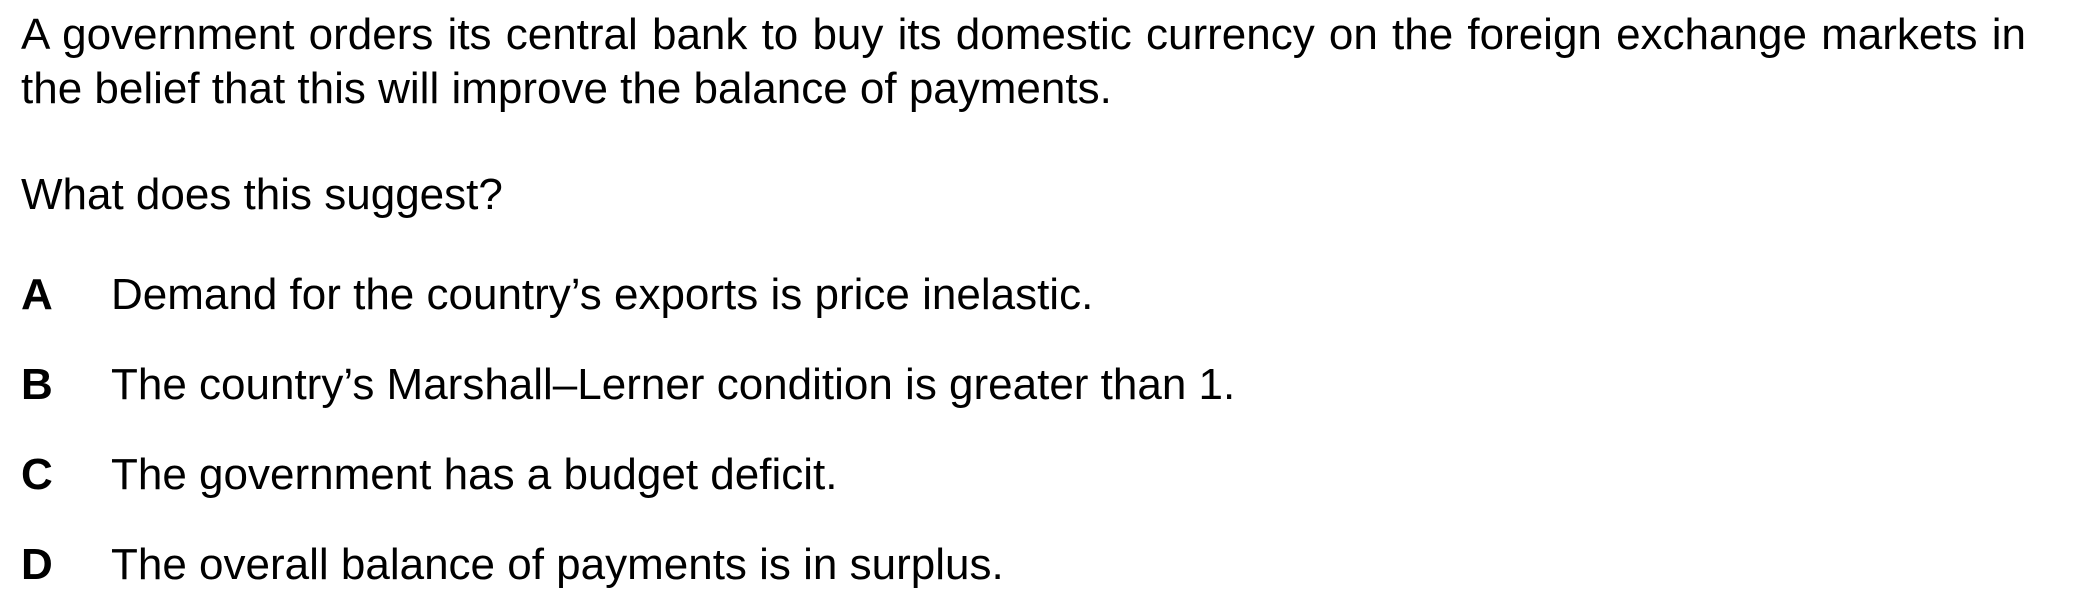 Image resolution: width=2099 pixels, height=607 pixels. Describe the element at coordinates (37, 474) in the screenshot. I see `option-letter: C` at that location.